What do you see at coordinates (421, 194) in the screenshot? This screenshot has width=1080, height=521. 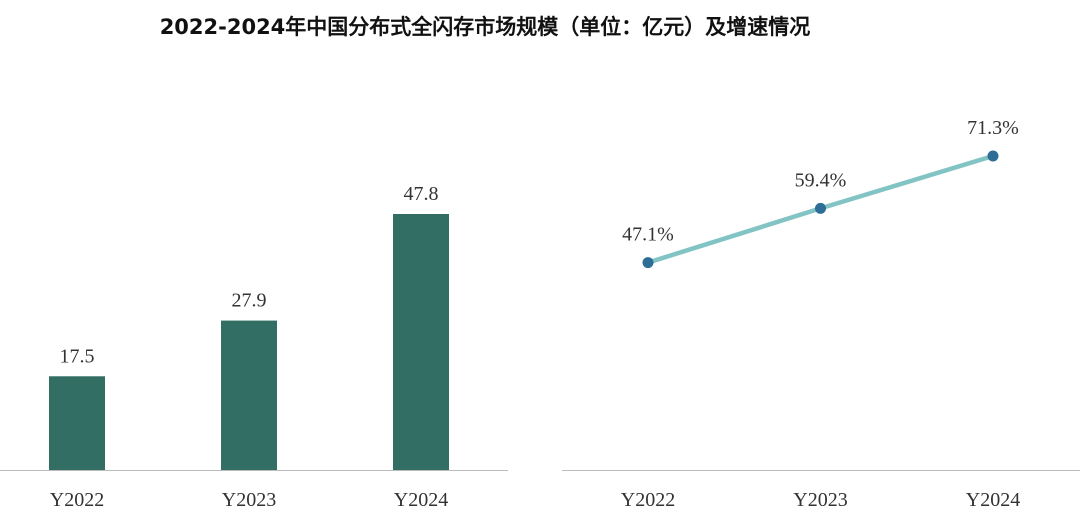 I see `value-label: 47.8` at bounding box center [421, 194].